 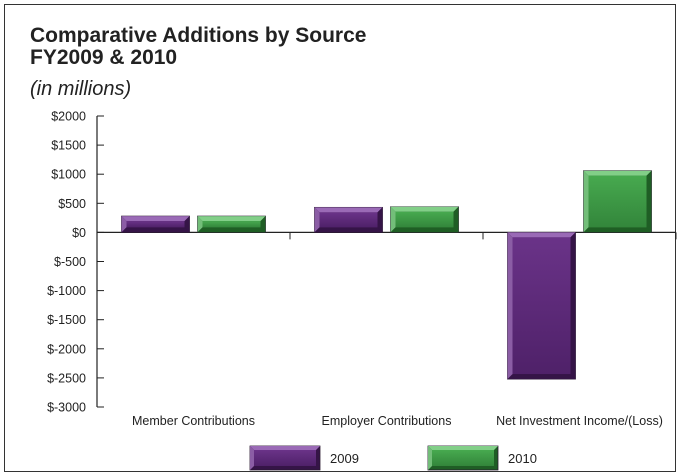 I want to click on x-category-label: Member Contributions, so click(x=193, y=421).